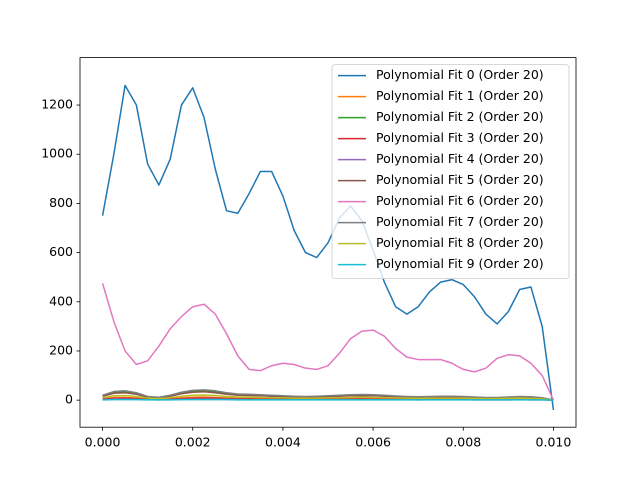 The width and height of the screenshot is (640, 480). I want to click on x-tick-label: 0.010, so click(554, 442).